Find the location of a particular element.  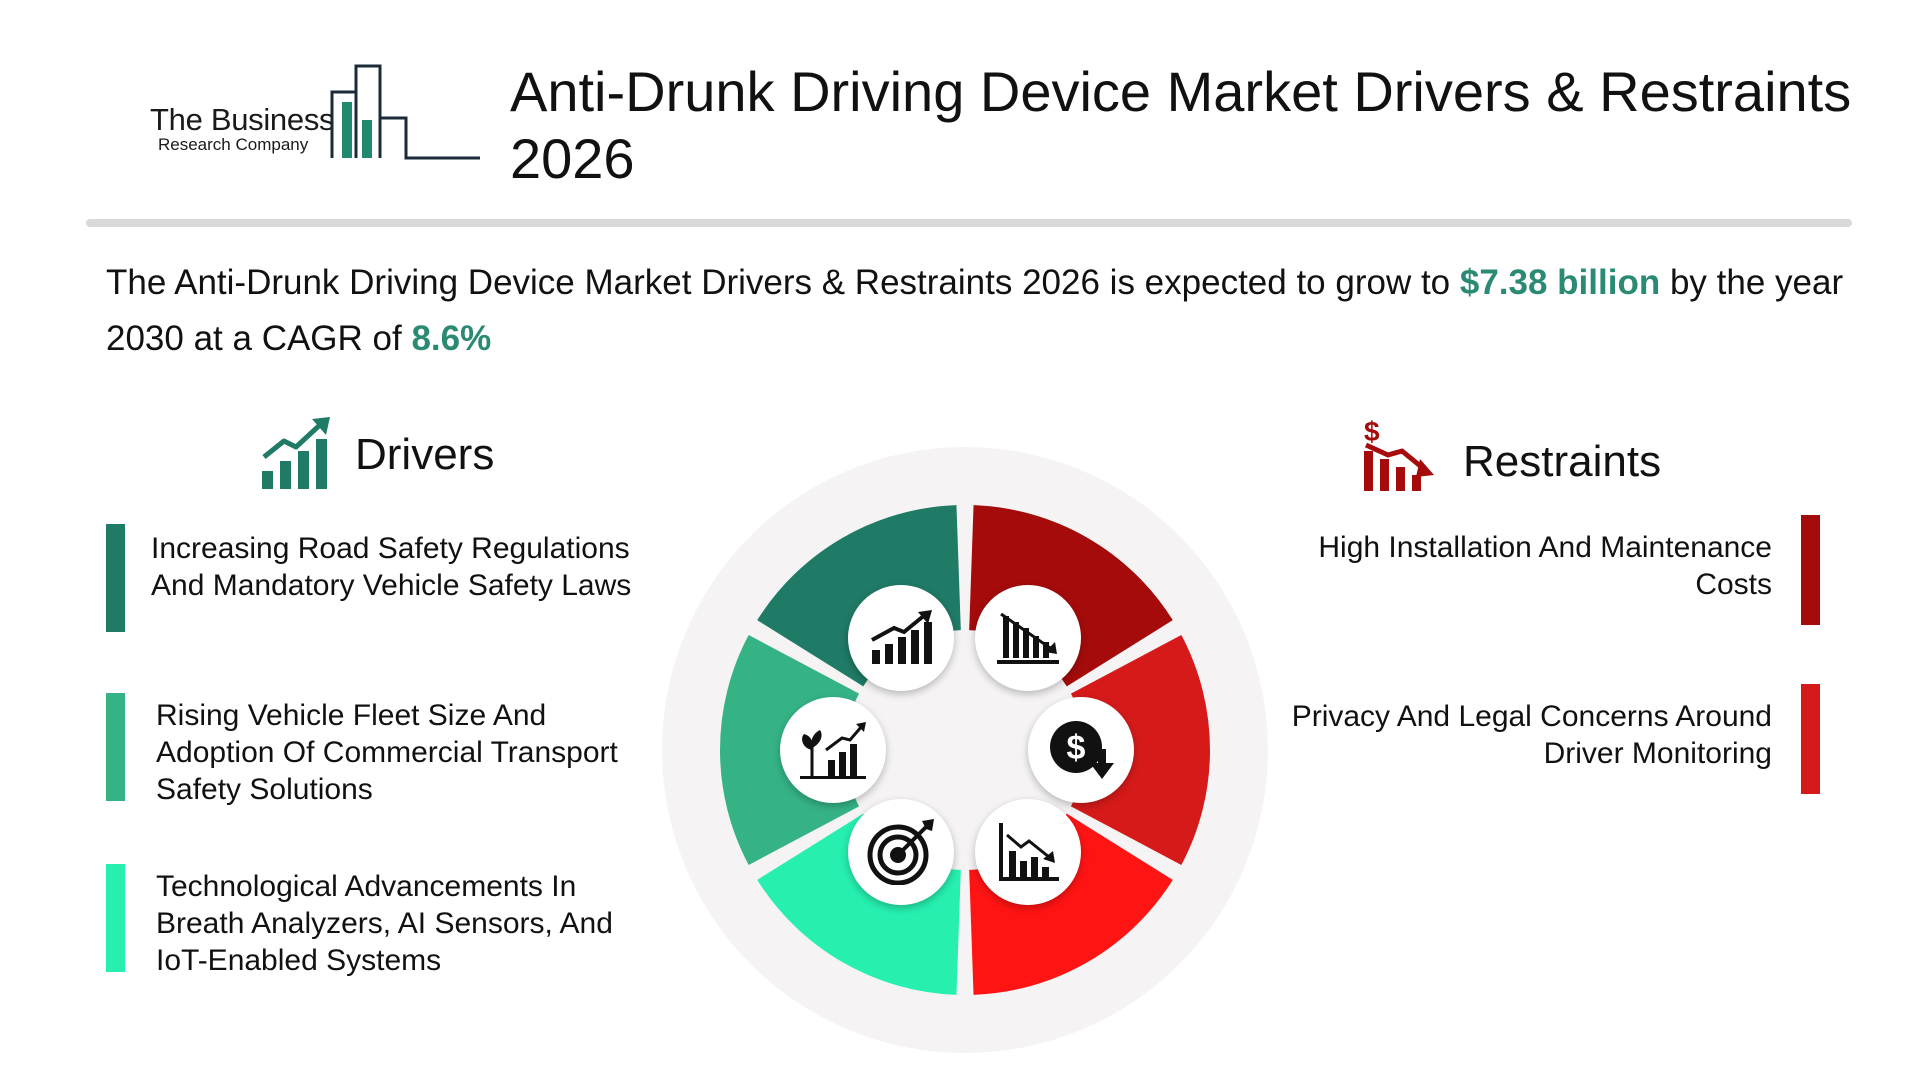

wheel-icon-decline-chart is located at coordinates (1028, 638).